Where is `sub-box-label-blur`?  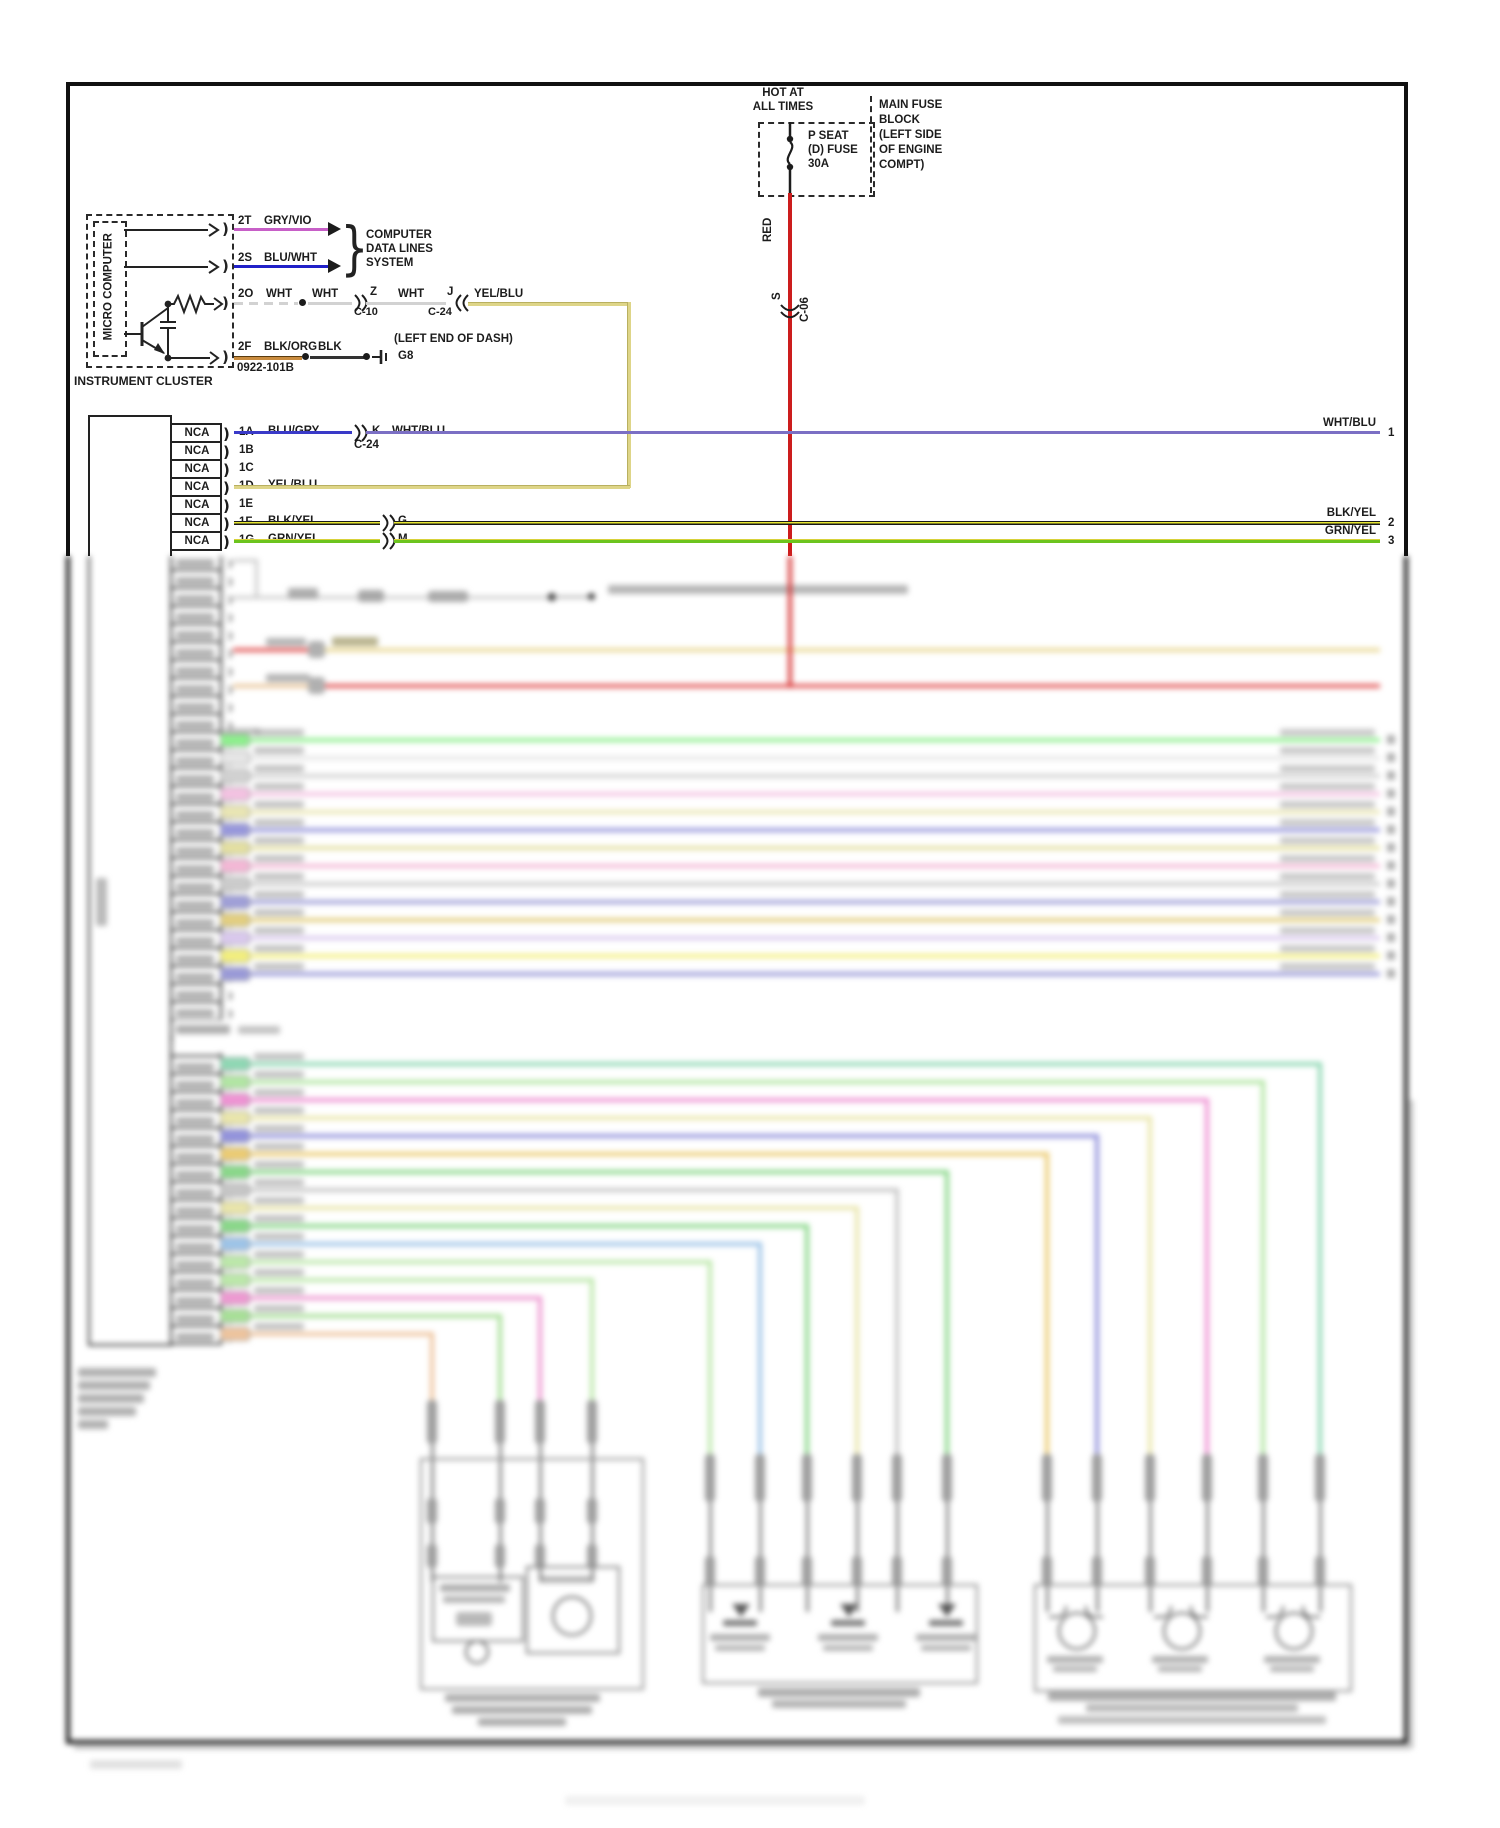
sub-box-label-blur is located at coordinates (474, 1599).